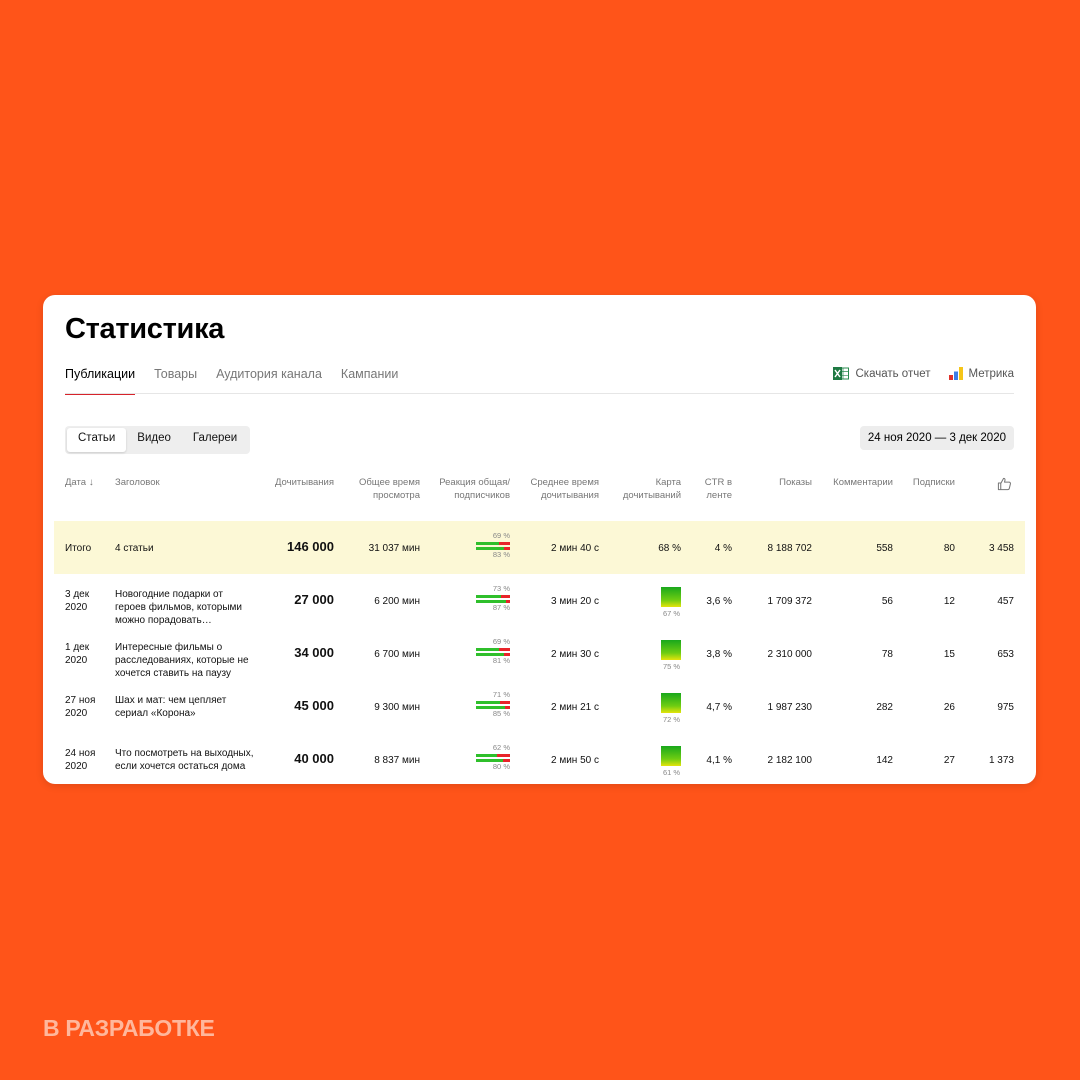 The image size is (1080, 1080). Describe the element at coordinates (574, 548) in the screenshot. I see `avg-time-cell: 2 мин 40 с` at that location.